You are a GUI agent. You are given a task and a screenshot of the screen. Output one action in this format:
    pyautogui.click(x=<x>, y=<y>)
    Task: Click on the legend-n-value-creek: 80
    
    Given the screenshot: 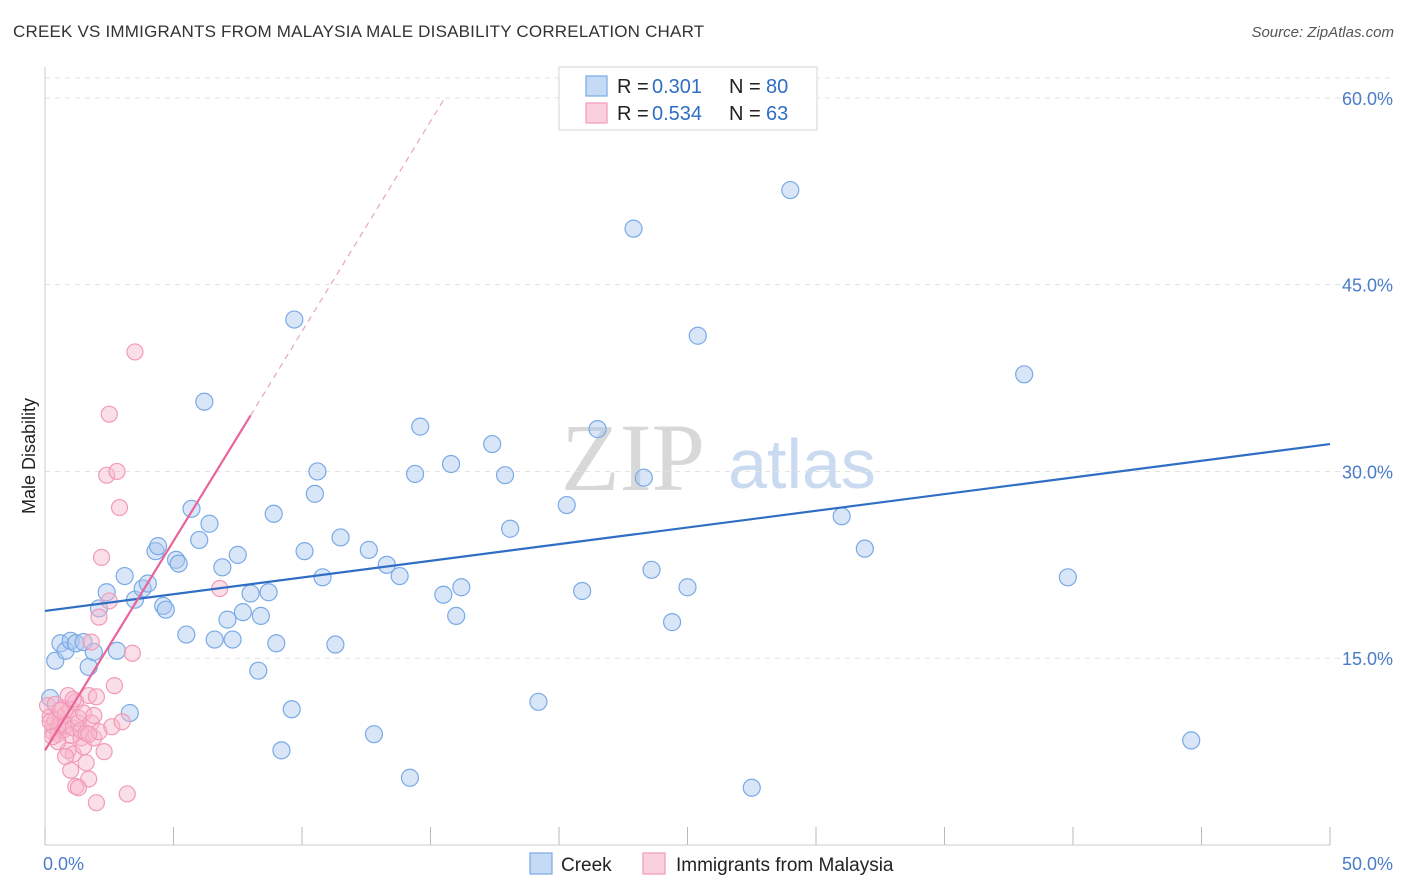 What is the action you would take?
    pyautogui.click(x=777, y=87)
    